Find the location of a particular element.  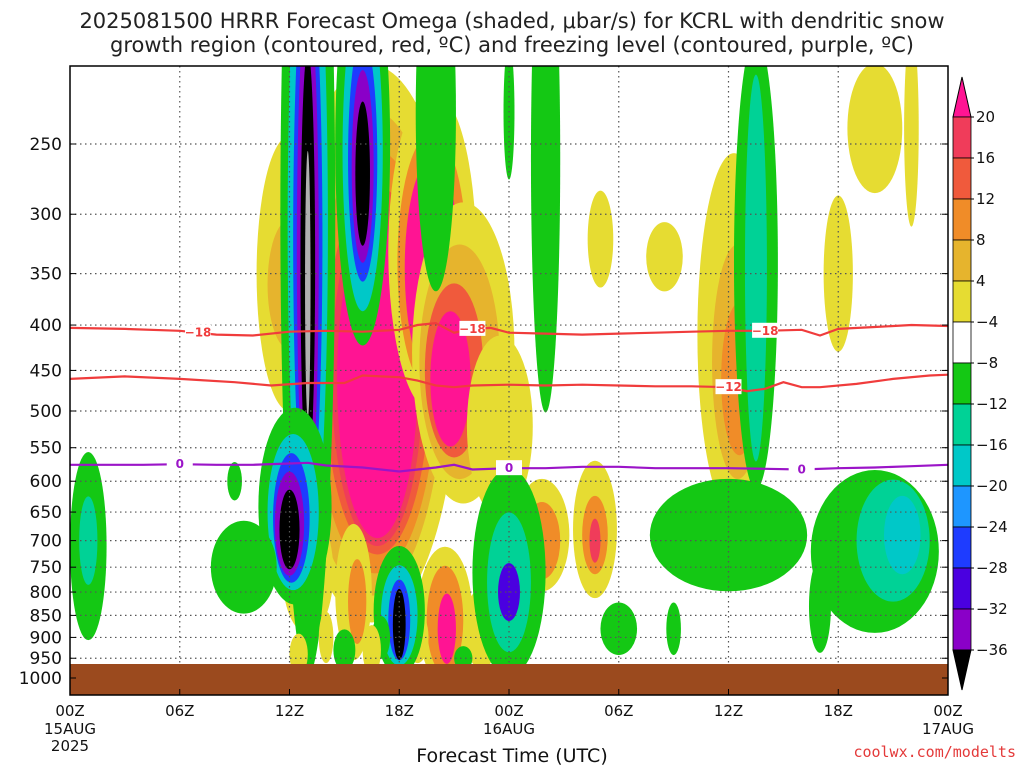

x-tick-date: 16AUG is located at coordinates (509, 729).